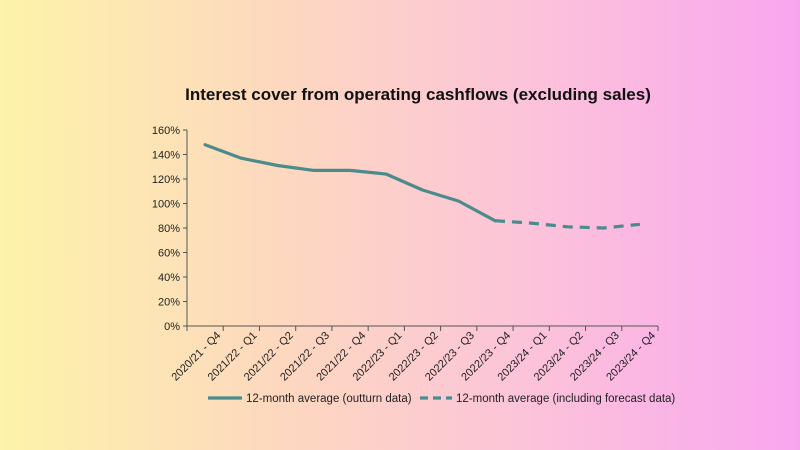 The width and height of the screenshot is (800, 450). What do you see at coordinates (169, 278) in the screenshot?
I see `y-tick-label: 40%` at bounding box center [169, 278].